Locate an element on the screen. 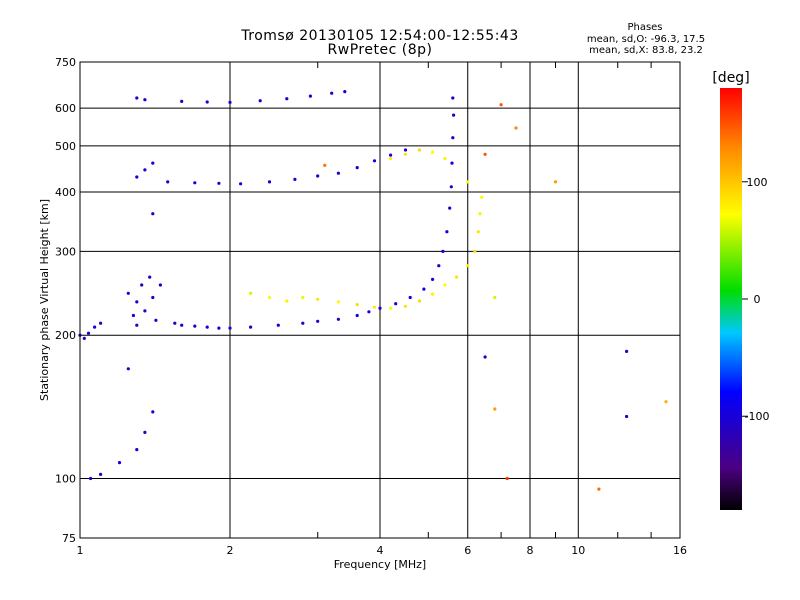  colorbar is located at coordinates (731, 299).